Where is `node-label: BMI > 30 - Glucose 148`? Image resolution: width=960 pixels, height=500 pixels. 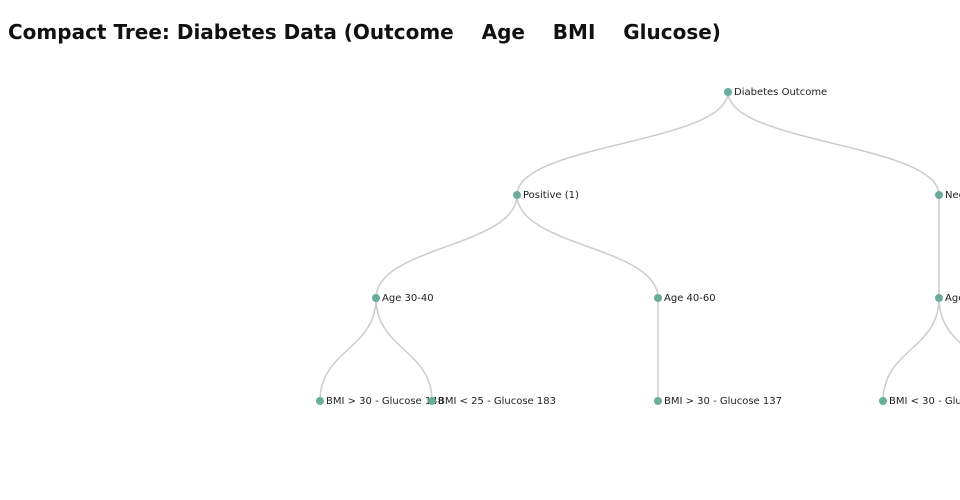
node-label: BMI > 30 - Glucose 148 is located at coordinates (385, 401).